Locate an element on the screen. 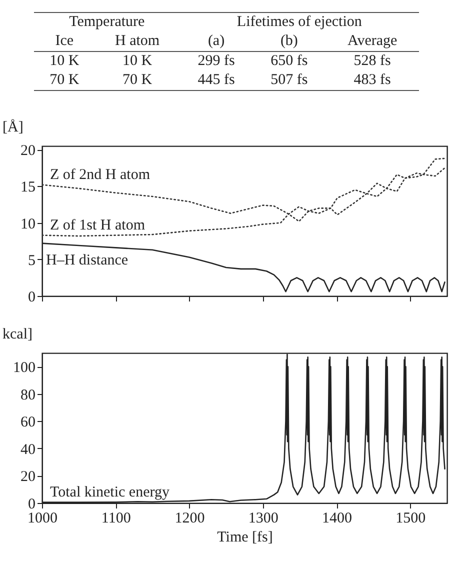 The width and height of the screenshot is (457, 577). y-tick-label: 15 is located at coordinates (28, 188).